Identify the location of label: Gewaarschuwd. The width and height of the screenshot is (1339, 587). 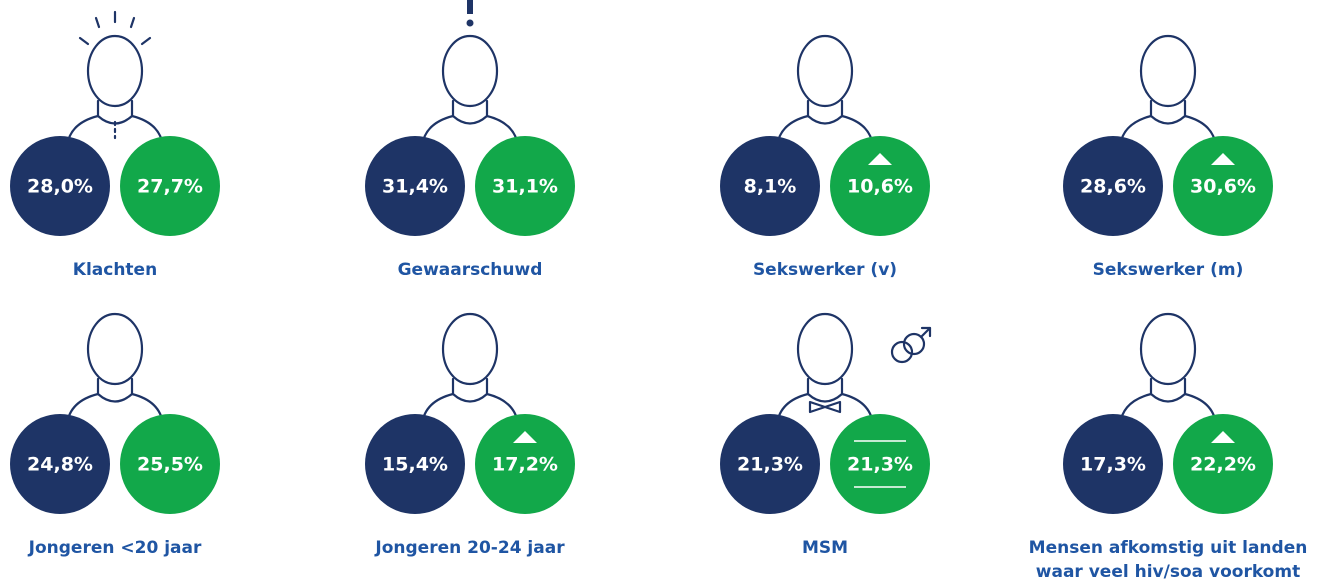
(470, 270).